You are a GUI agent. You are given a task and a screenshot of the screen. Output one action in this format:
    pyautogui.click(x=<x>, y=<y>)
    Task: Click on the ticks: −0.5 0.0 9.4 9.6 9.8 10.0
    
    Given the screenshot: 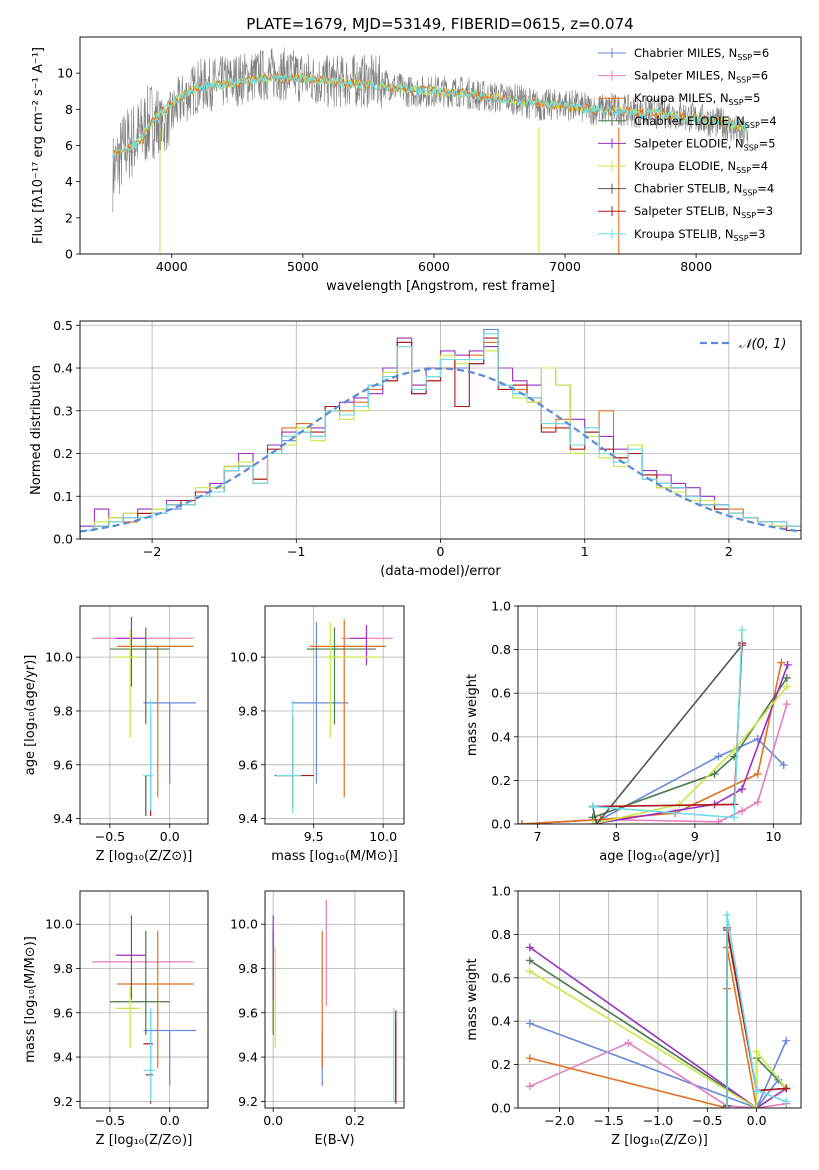 What is the action you would take?
    pyautogui.click(x=112, y=747)
    